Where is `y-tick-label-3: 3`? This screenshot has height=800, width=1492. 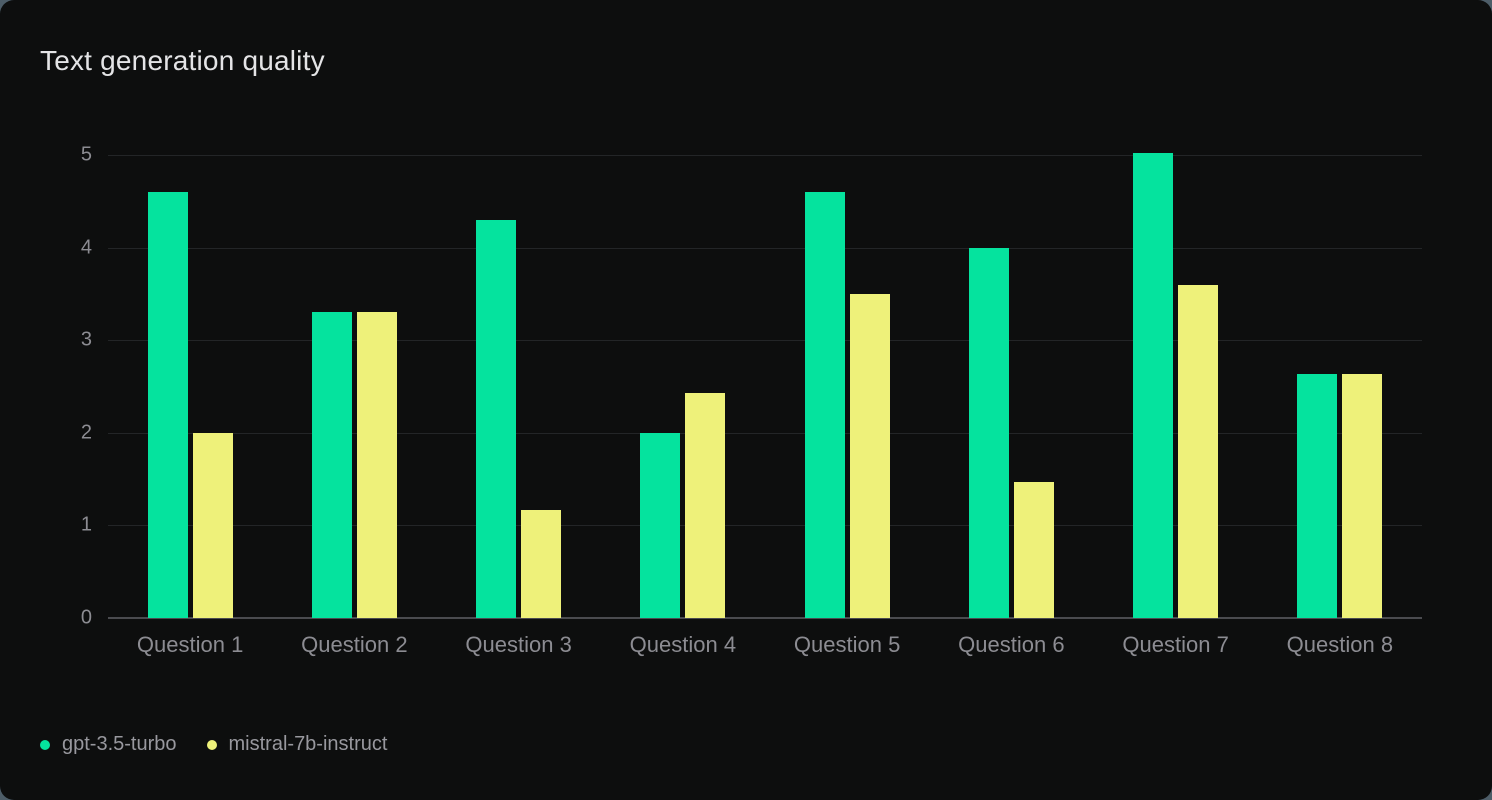
y-tick-label-3: 3 is located at coordinates (86, 339).